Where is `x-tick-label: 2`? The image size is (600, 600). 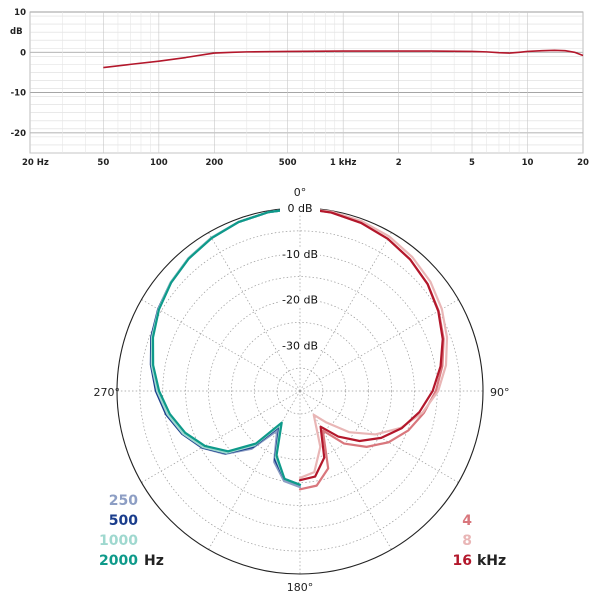 x-tick-label: 2 is located at coordinates (399, 163).